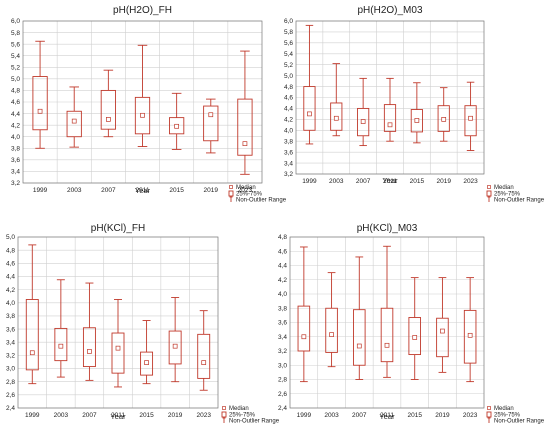 The width and height of the screenshot is (550, 439). What do you see at coordinates (15, 160) in the screenshot?
I see `y-tick-label: 3,6` at bounding box center [15, 160].